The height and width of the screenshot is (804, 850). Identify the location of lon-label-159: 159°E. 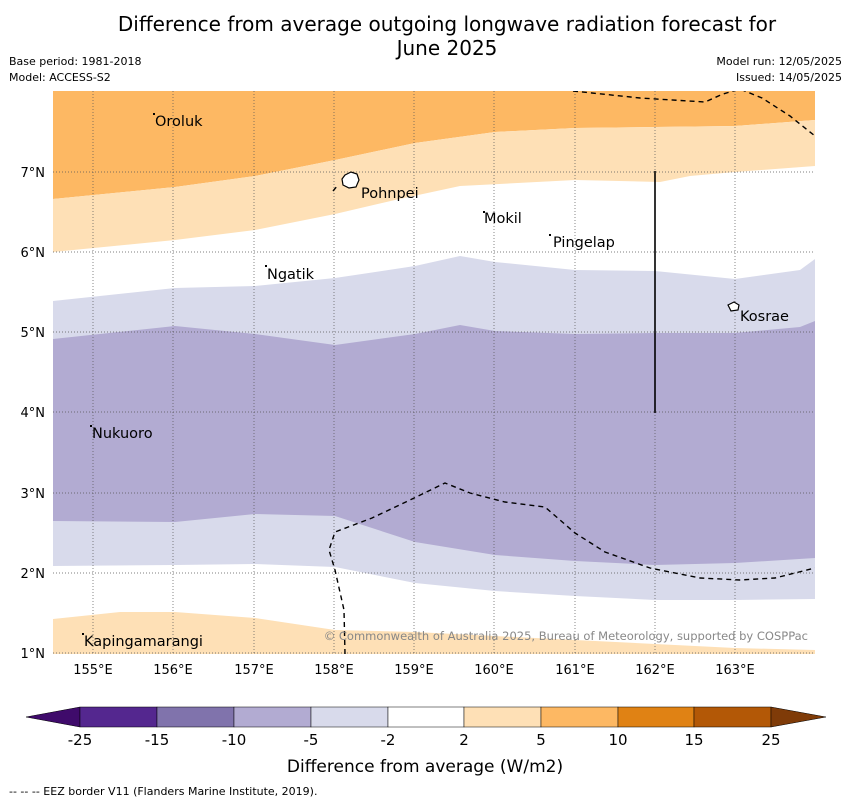
(414, 670).